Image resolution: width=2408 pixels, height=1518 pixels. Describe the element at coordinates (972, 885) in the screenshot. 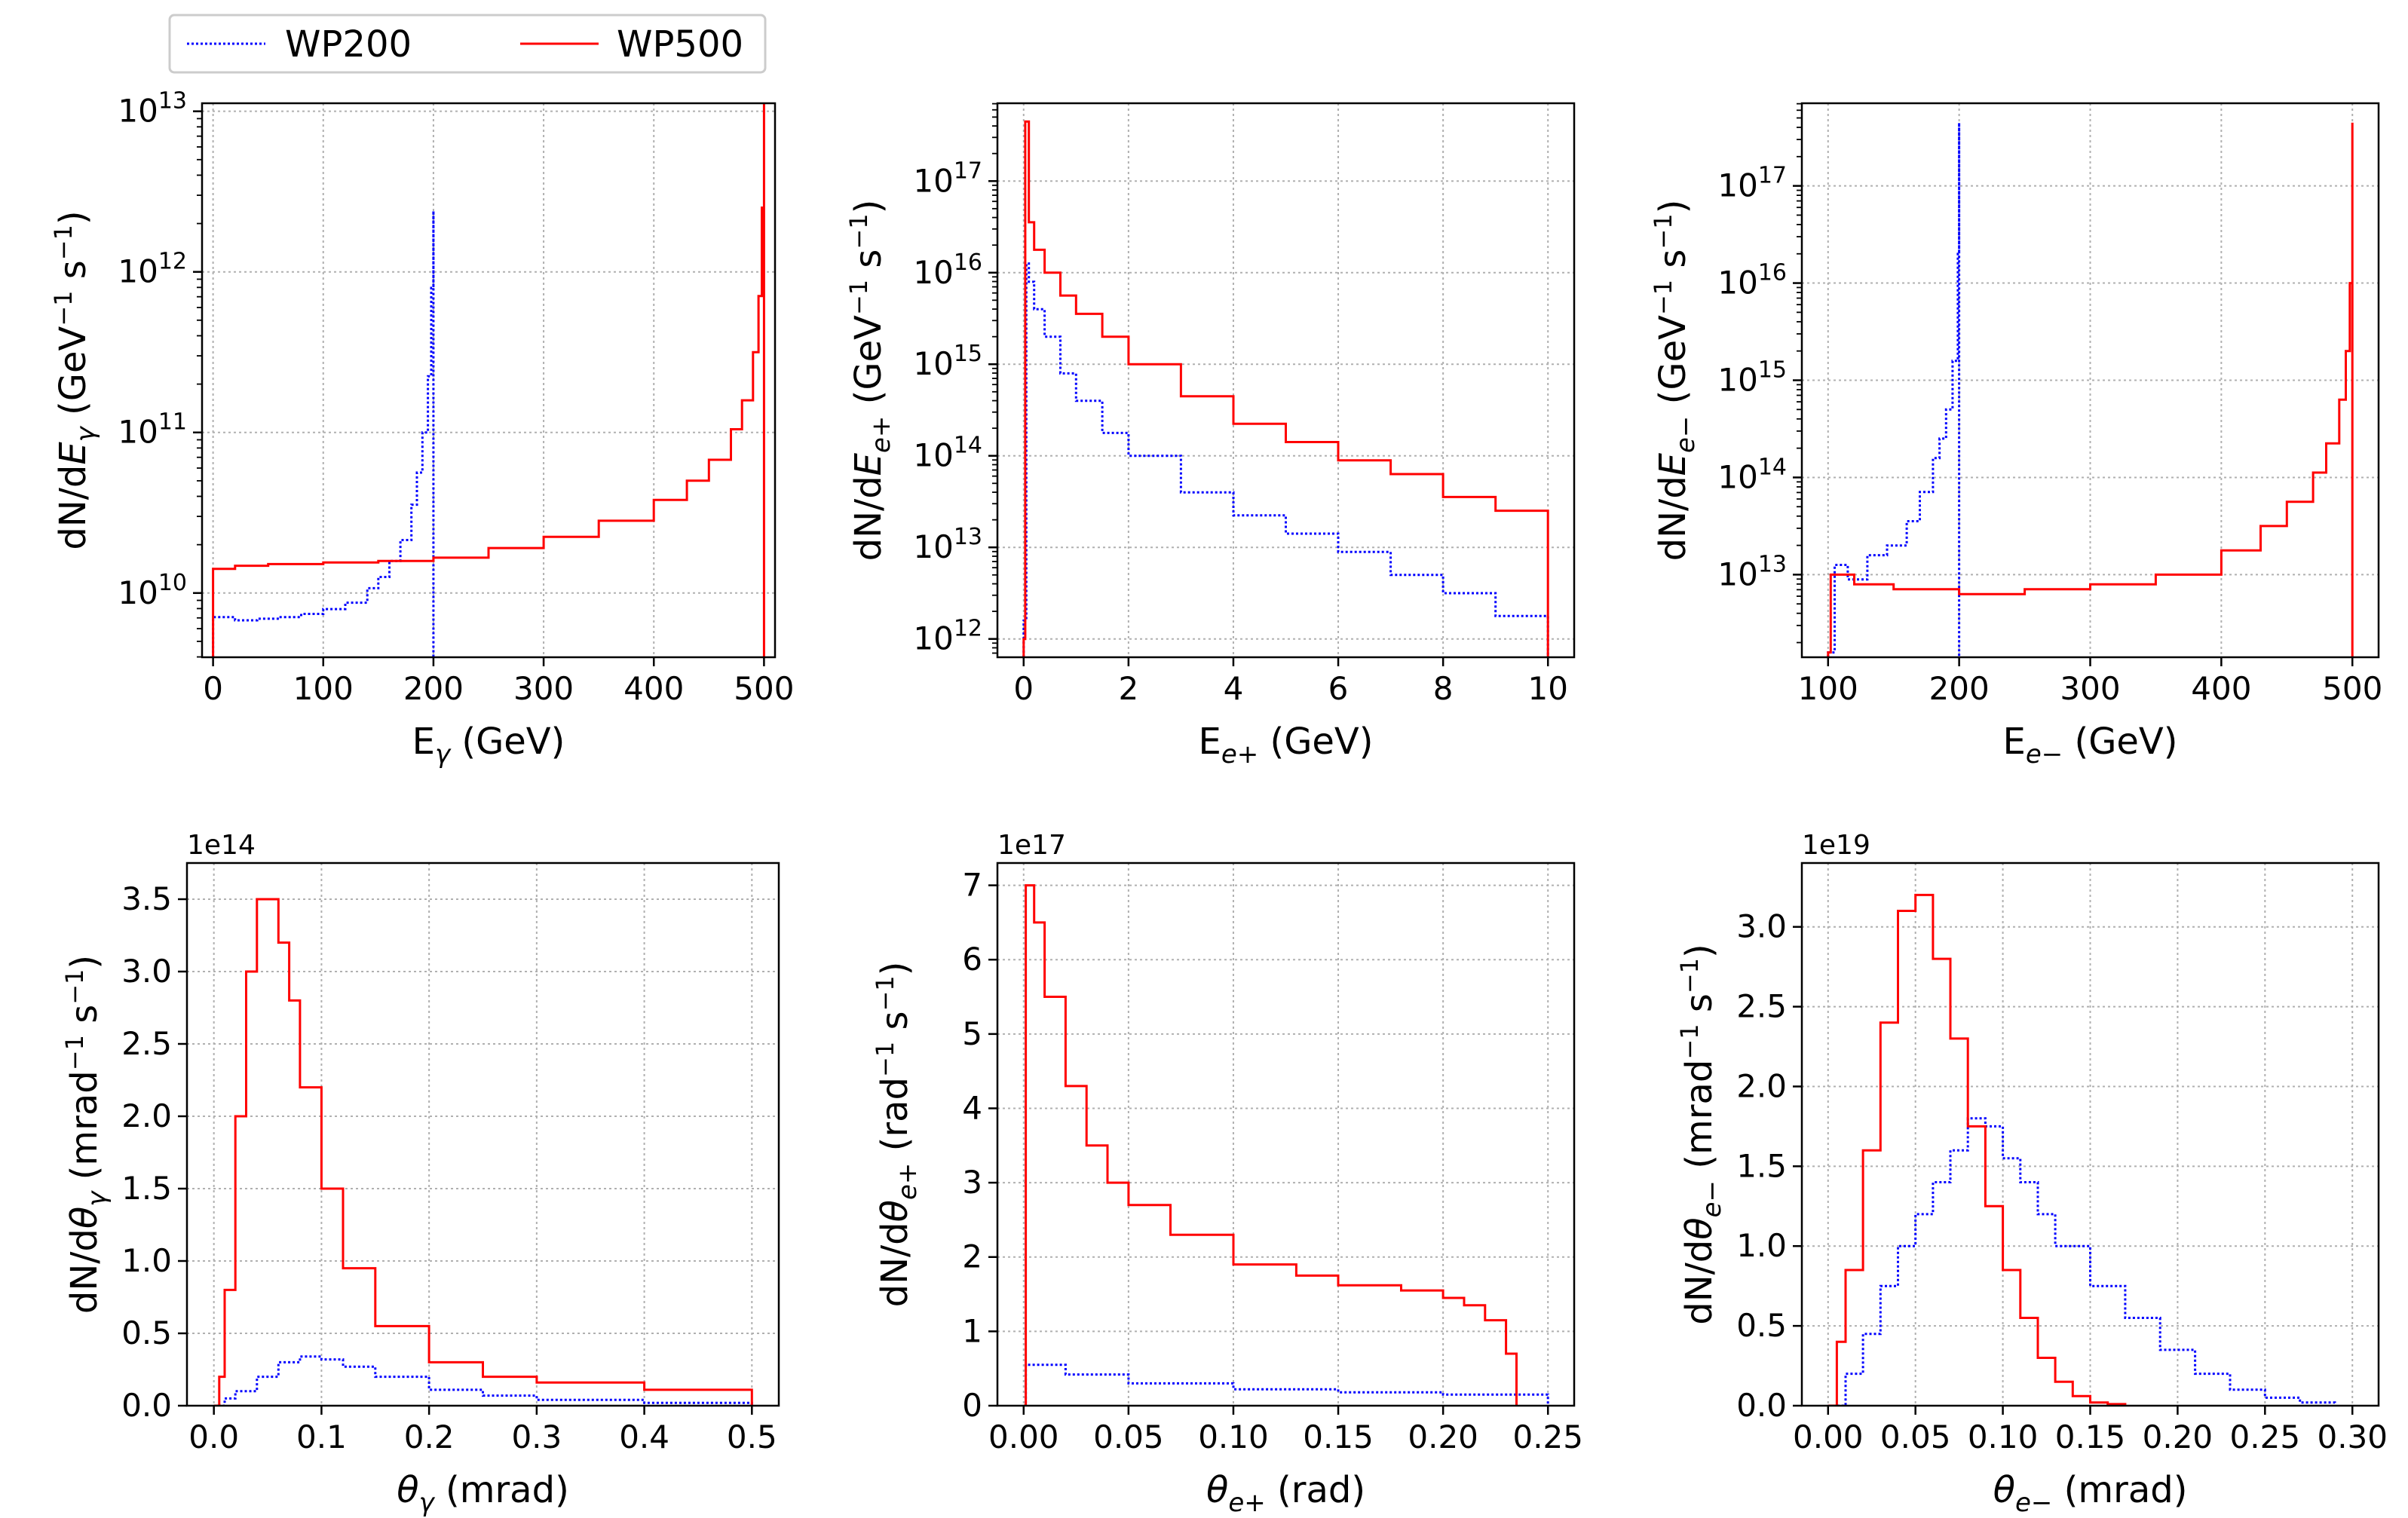

I see `y-tick-label: 7` at that location.